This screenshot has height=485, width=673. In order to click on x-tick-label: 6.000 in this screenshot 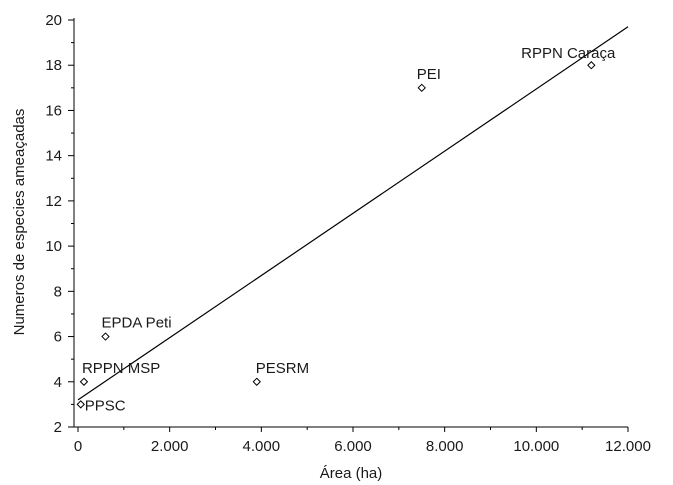, I will do `click(353, 446)`.